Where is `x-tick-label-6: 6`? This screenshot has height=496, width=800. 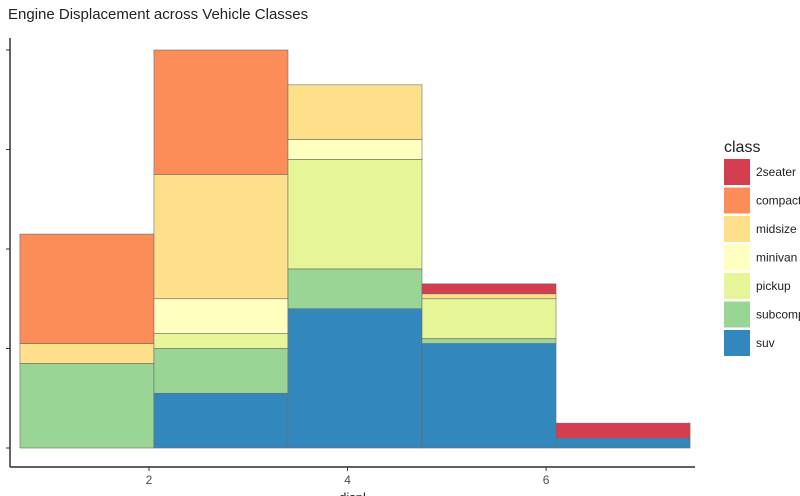 x-tick-label-6: 6 is located at coordinates (546, 480).